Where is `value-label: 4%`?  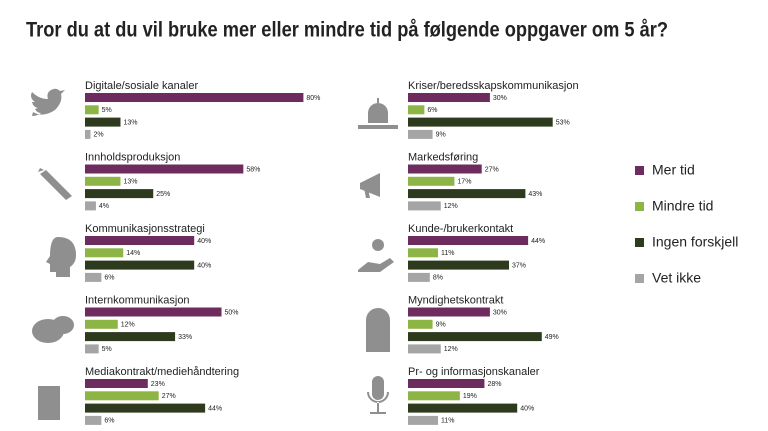
value-label: 4% is located at coordinates (104, 206).